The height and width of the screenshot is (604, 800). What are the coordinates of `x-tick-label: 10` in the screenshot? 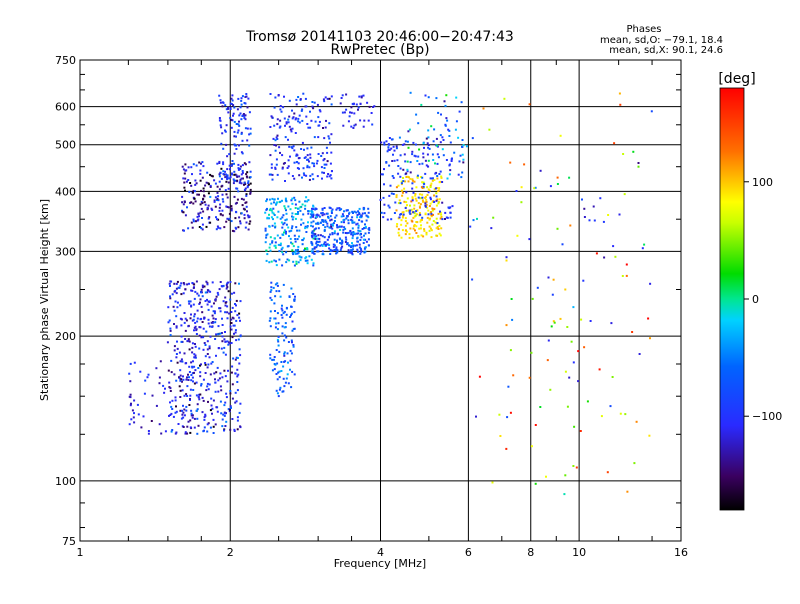 It's located at (579, 552).